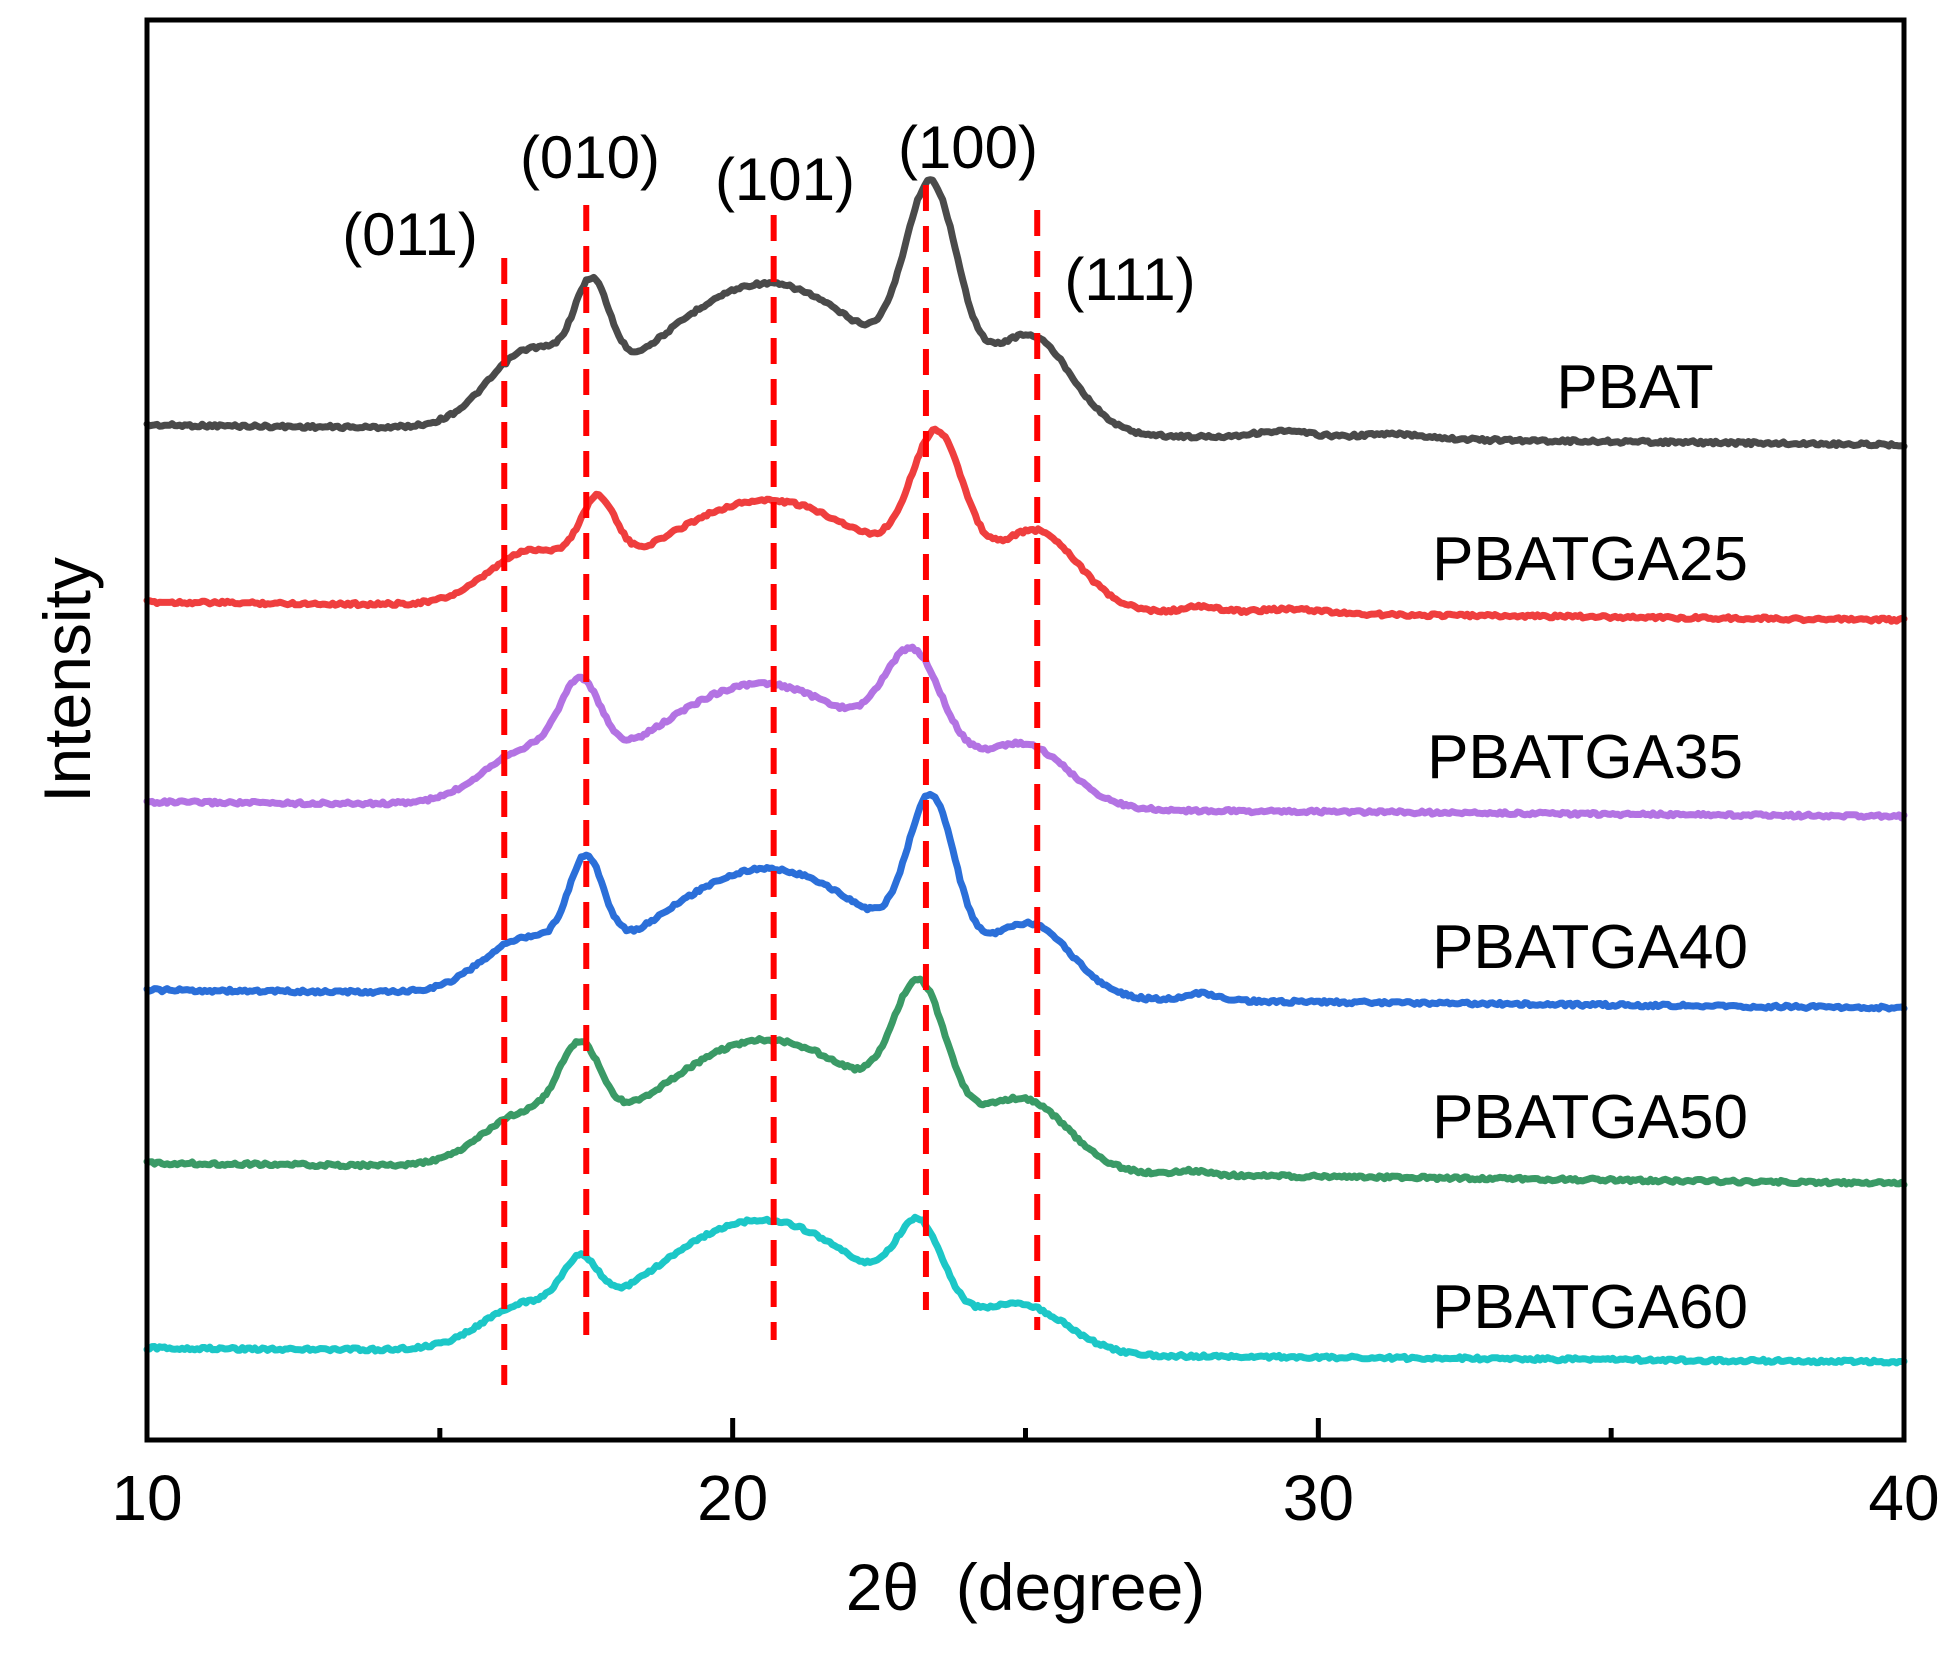  What do you see at coordinates (146, 1498) in the screenshot?
I see `x-tick-label-10: 10` at bounding box center [146, 1498].